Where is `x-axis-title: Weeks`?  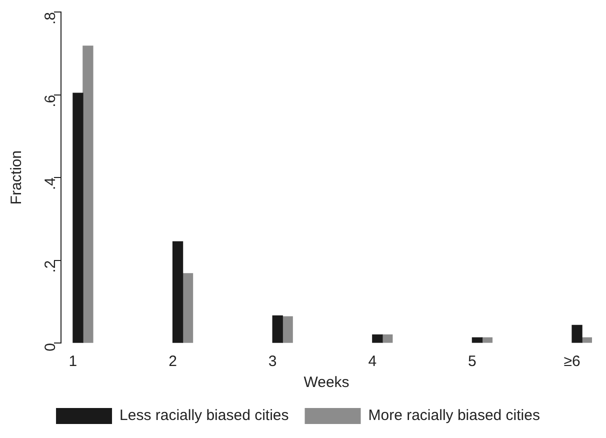
x-axis-title: Weeks is located at coordinates (327, 383).